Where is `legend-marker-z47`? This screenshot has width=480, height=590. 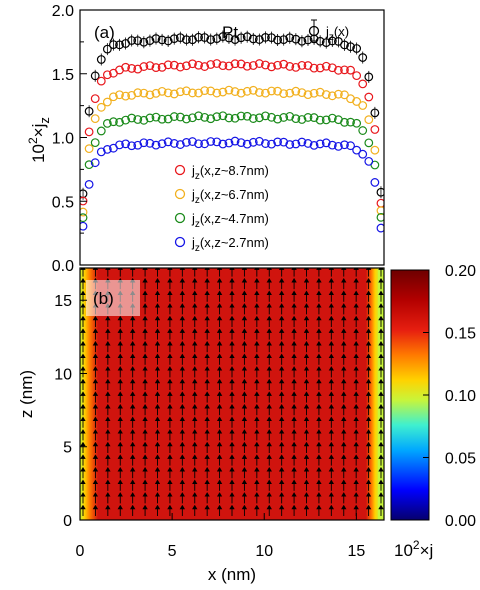 legend-marker-z47 is located at coordinates (180, 218).